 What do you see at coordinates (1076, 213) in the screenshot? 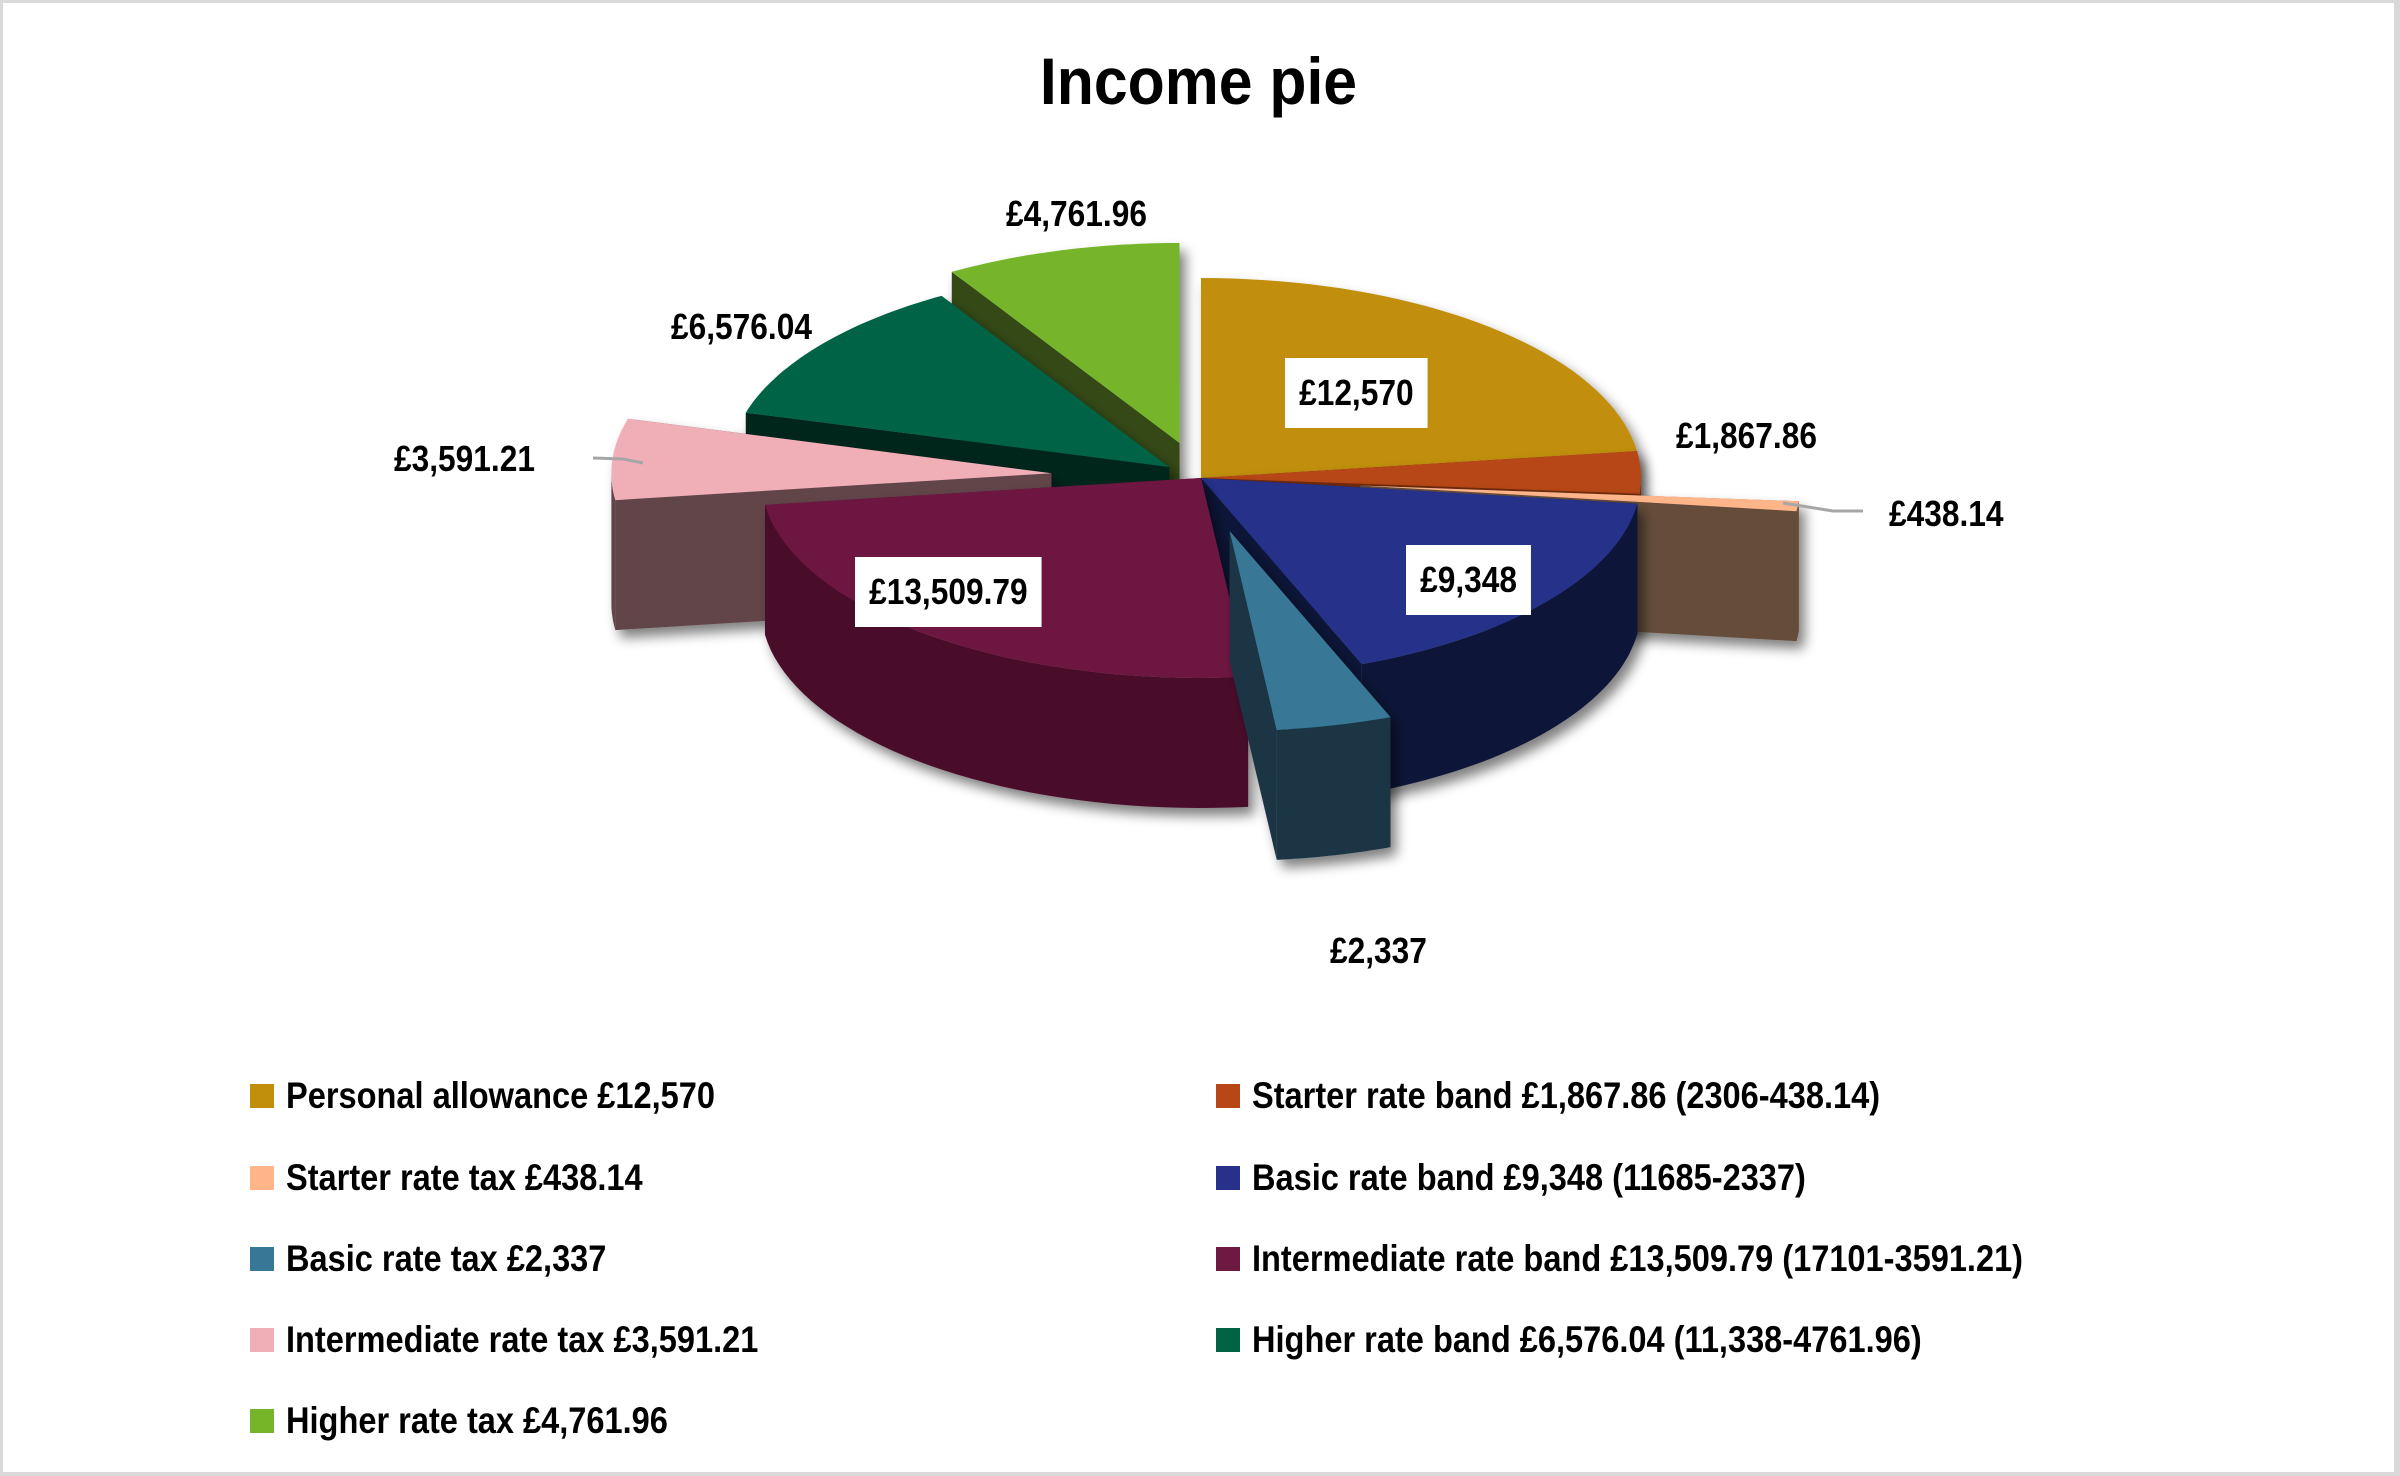
I see `data-label-higher-tax: £4,761.96` at bounding box center [1076, 213].